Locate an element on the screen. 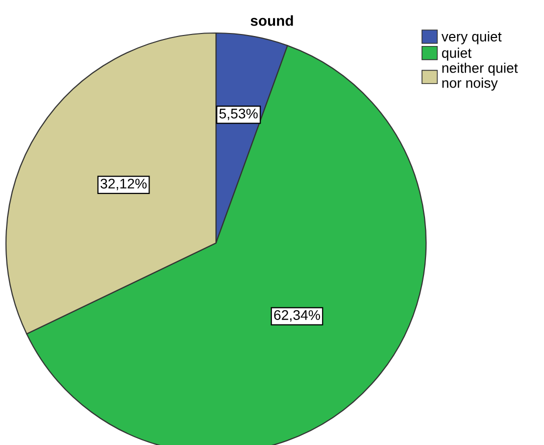 This screenshot has width=544, height=445. chart-title: sound is located at coordinates (271, 20).